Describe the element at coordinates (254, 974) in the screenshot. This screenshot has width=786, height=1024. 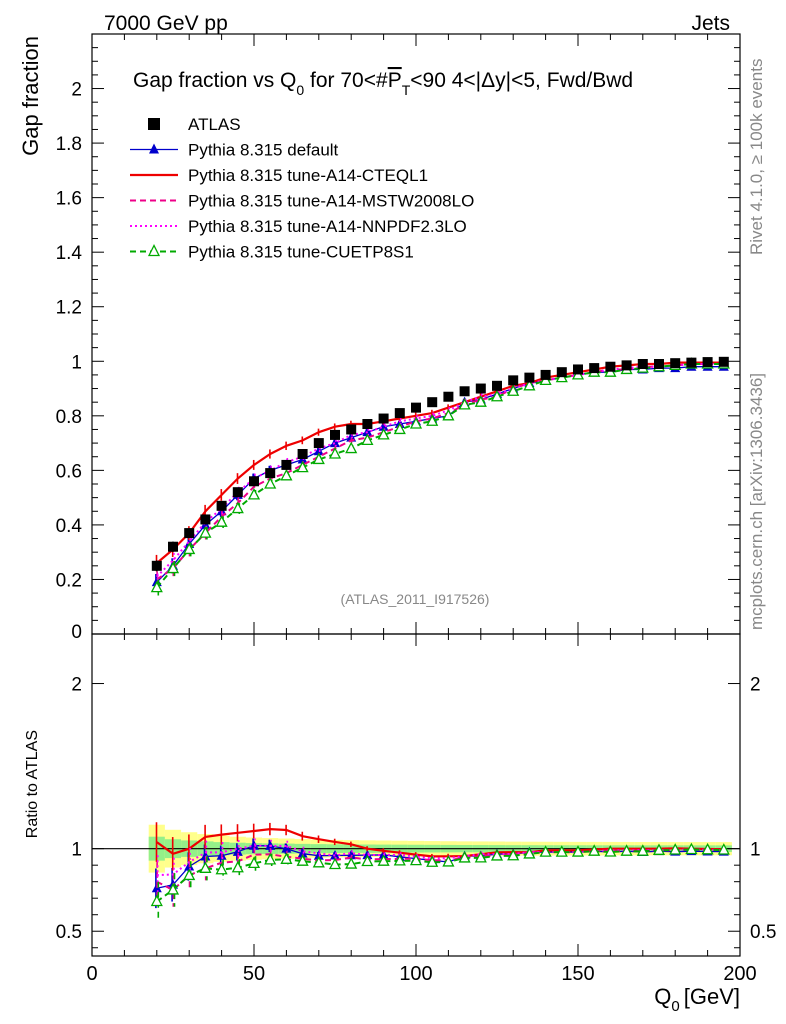
I see `x-tick-label: 50` at that location.